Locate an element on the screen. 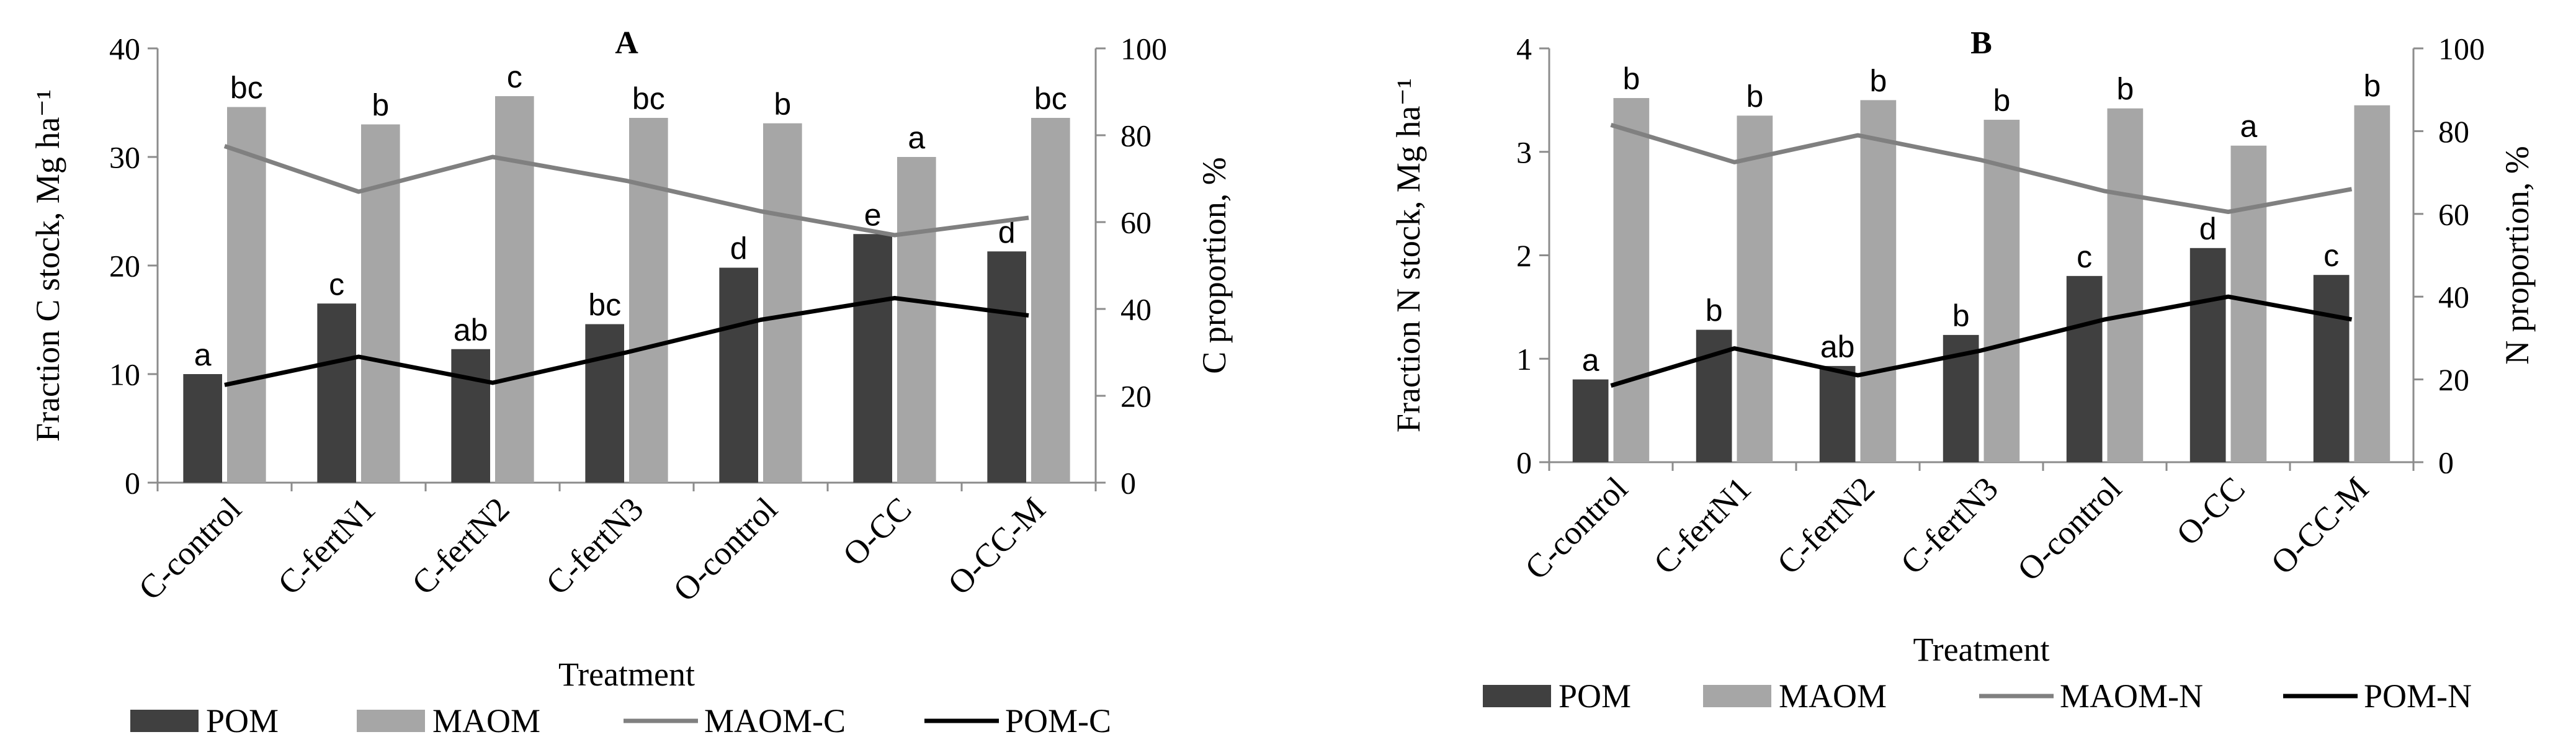  maom-bar-c-fertn3 is located at coordinates (648, 300).